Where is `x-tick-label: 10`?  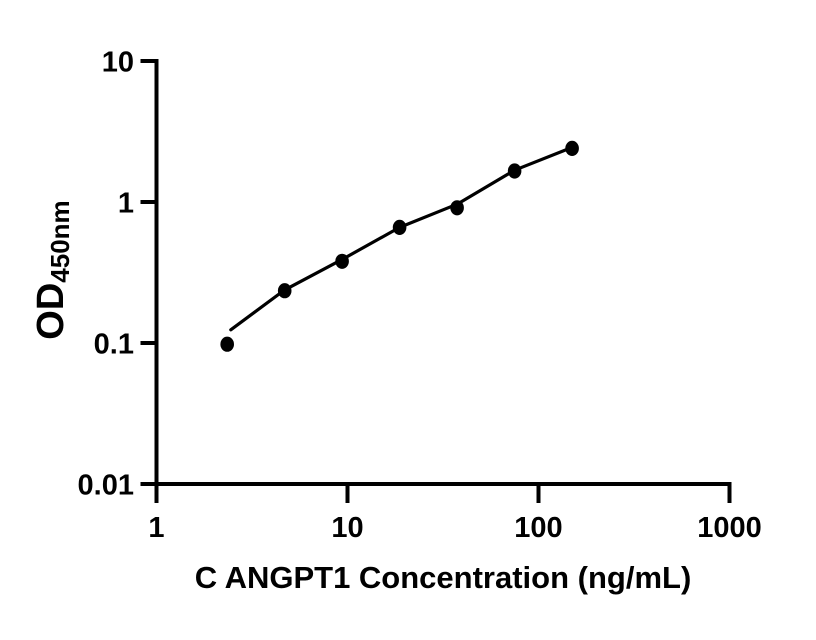 x-tick-label: 10 is located at coordinates (347, 528).